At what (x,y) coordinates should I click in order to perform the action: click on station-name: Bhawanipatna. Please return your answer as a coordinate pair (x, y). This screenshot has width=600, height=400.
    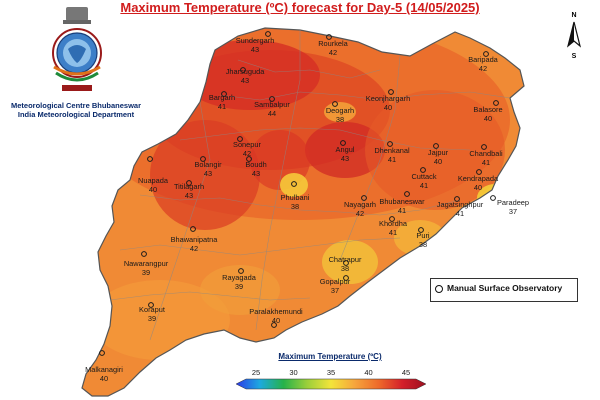
    Looking at the image, I should click on (195, 239).